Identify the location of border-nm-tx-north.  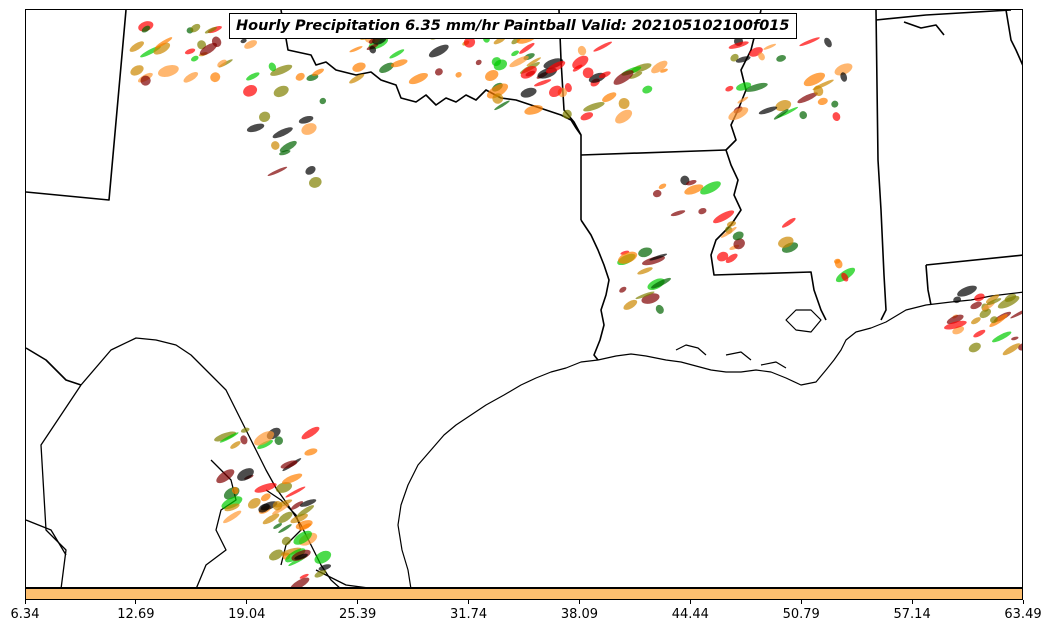
(76, 105).